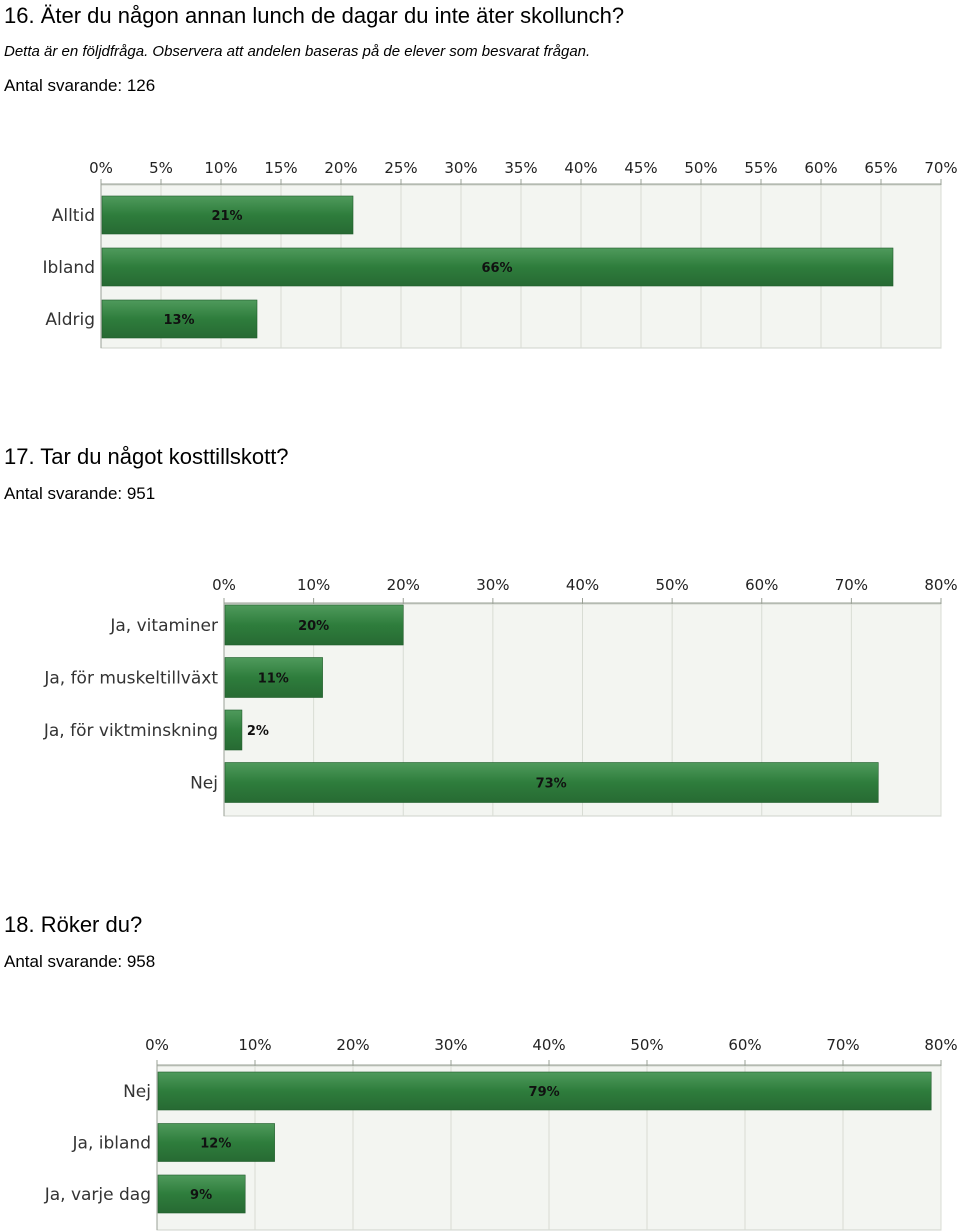 This screenshot has height=1232, width=960. I want to click on data-label: 11%, so click(273, 679).